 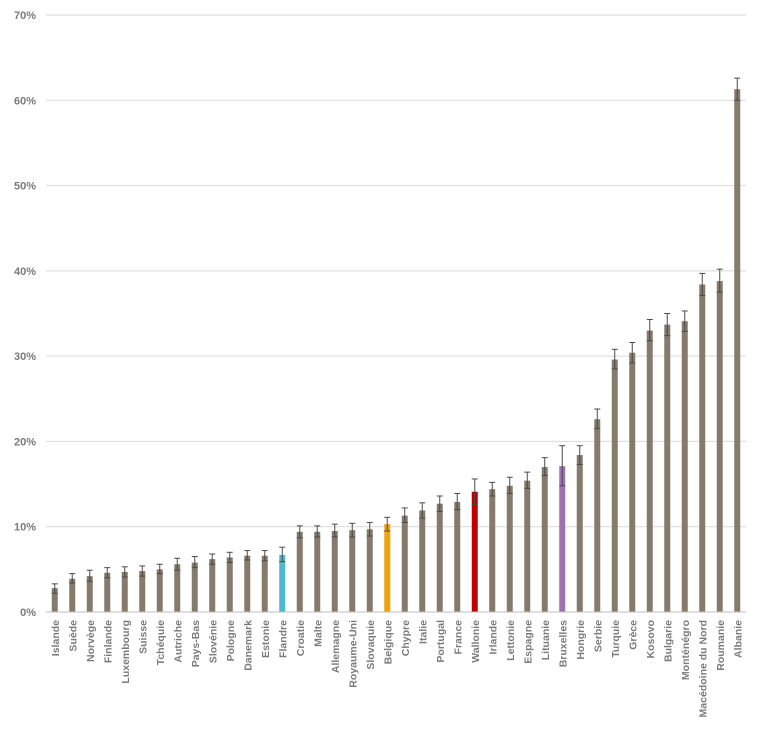 What do you see at coordinates (439, 557) in the screenshot?
I see `bar-portugal` at bounding box center [439, 557].